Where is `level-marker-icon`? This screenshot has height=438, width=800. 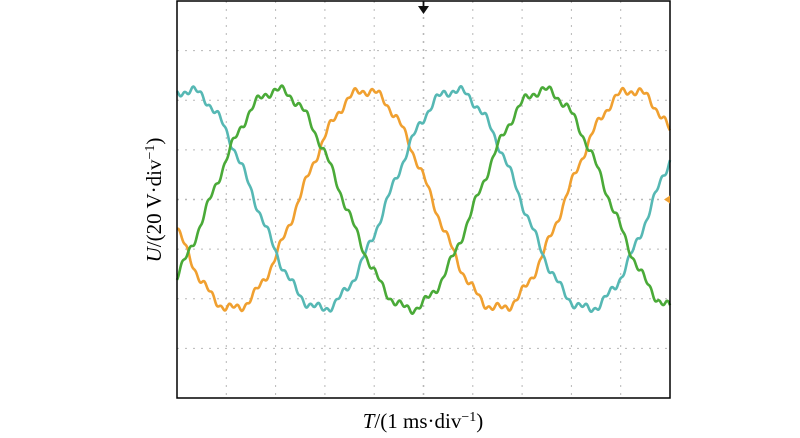 level-marker-icon is located at coordinates (667, 199).